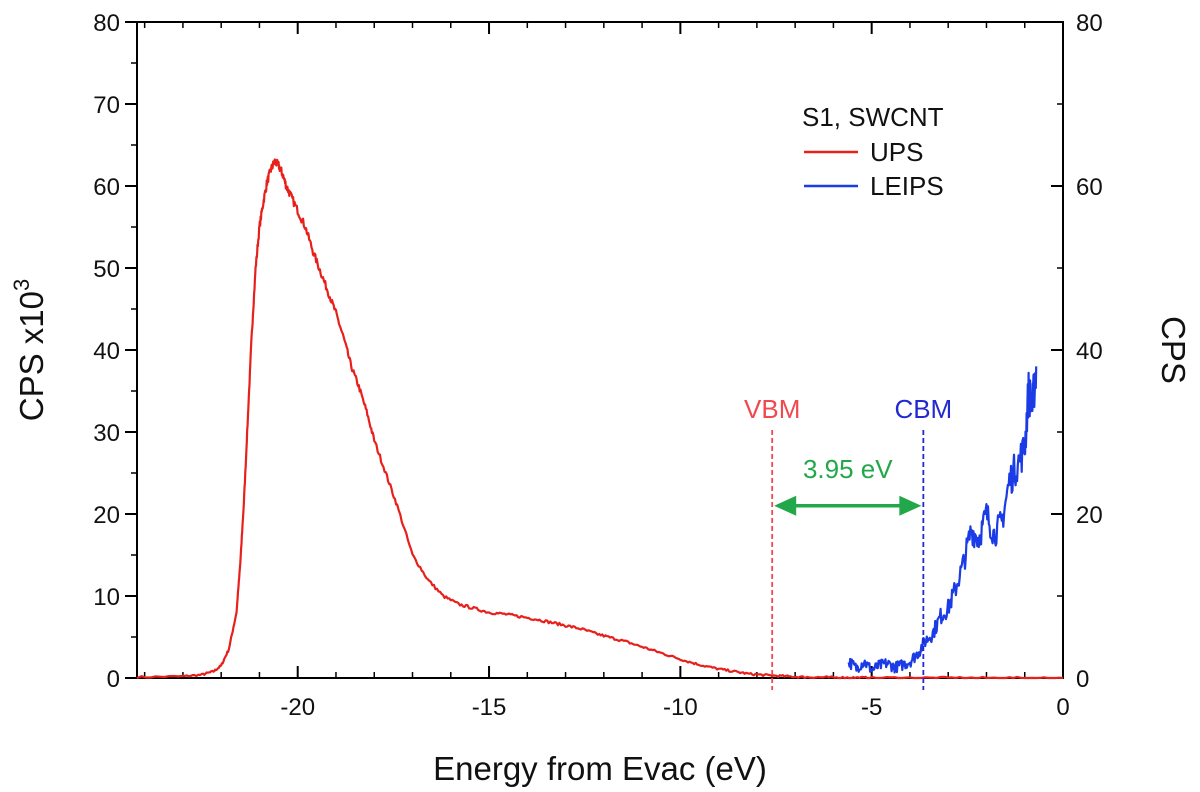  What do you see at coordinates (106, 515) in the screenshot?
I see `y-left-tick-label: 20` at bounding box center [106, 515].